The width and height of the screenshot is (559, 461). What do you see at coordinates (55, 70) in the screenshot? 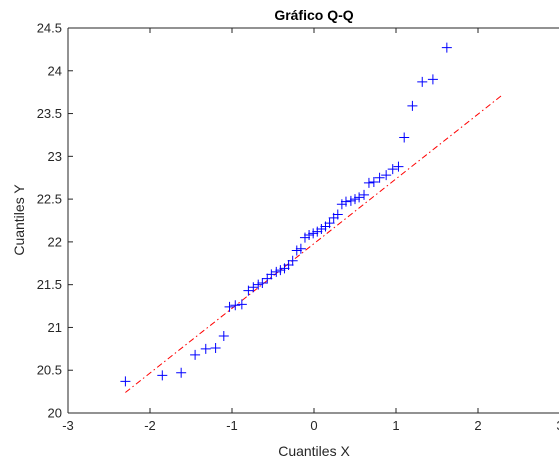
I see `y-tick-label: 24` at bounding box center [55, 70].